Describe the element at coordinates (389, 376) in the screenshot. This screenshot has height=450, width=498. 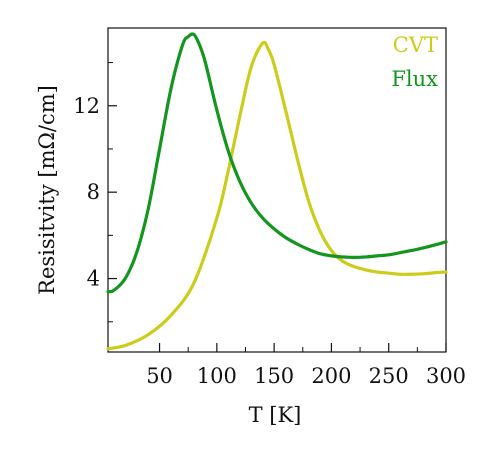
I see `x-tick-label: 250` at that location.